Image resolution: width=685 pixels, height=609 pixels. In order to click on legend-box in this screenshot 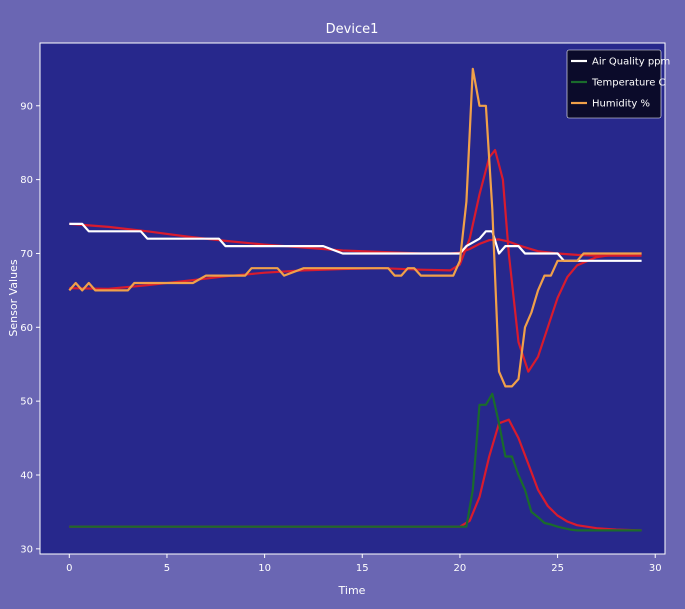, I will do `click(614, 84)`.